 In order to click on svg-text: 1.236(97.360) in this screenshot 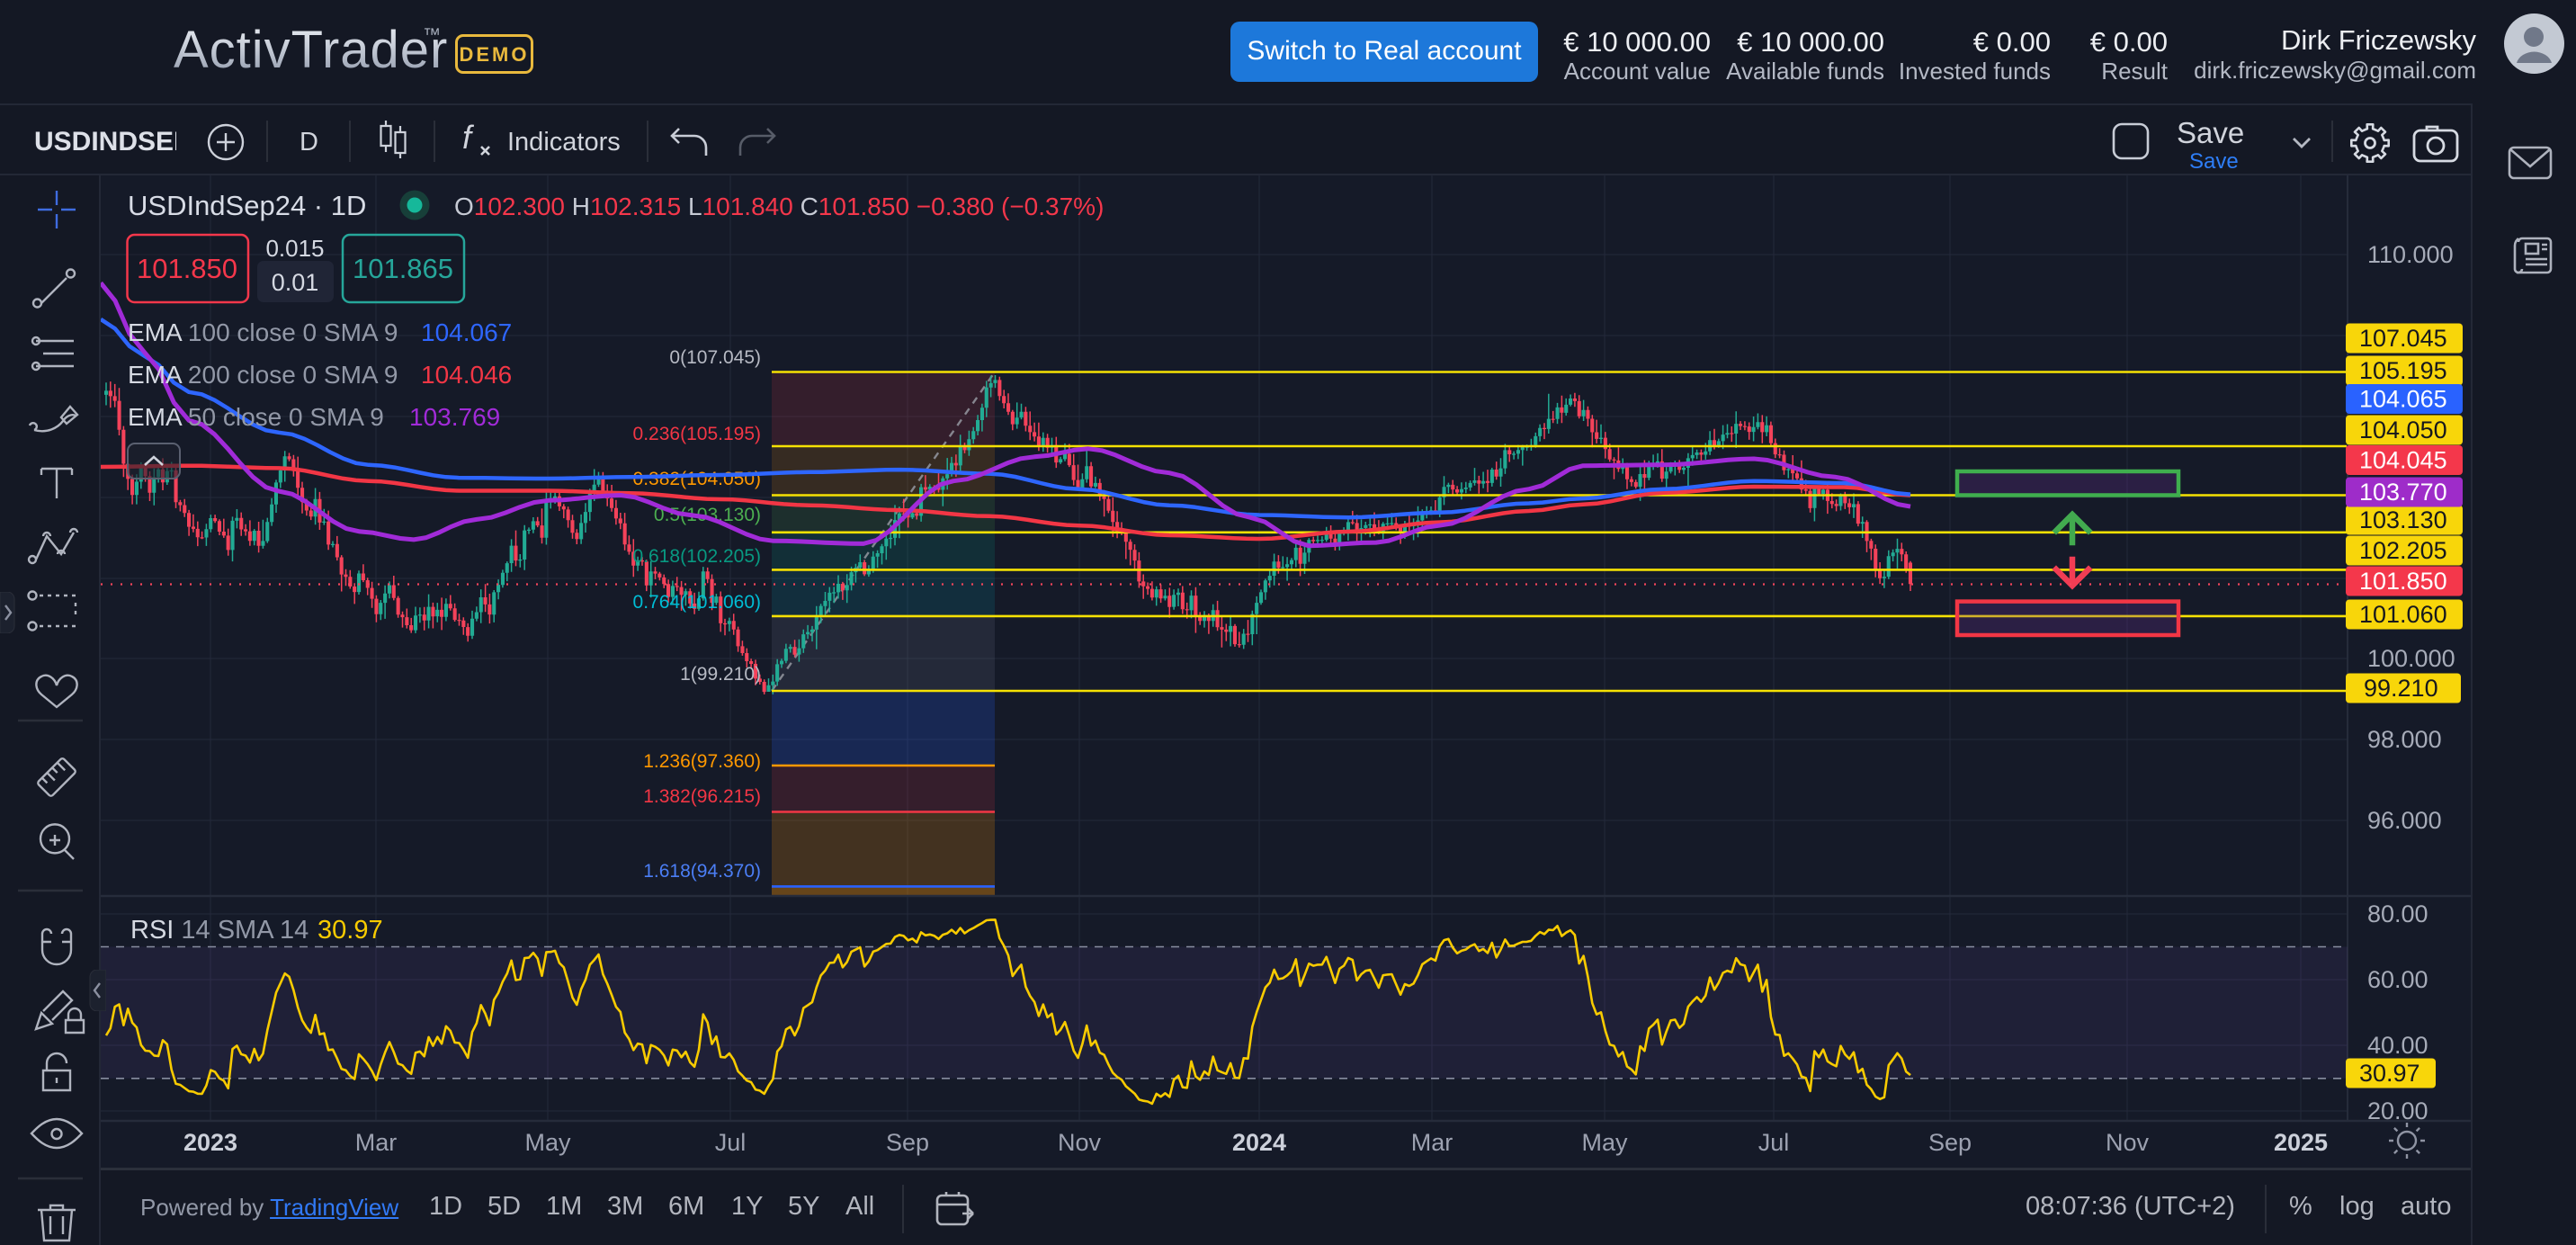, I will do `click(702, 761)`.